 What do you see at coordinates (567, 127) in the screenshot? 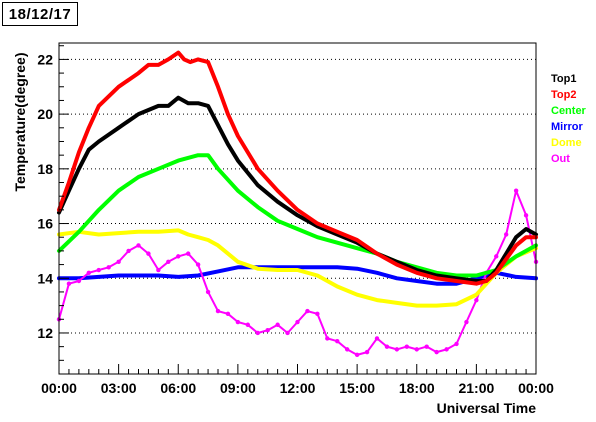
I see `legend-item: Mirror` at bounding box center [567, 127].